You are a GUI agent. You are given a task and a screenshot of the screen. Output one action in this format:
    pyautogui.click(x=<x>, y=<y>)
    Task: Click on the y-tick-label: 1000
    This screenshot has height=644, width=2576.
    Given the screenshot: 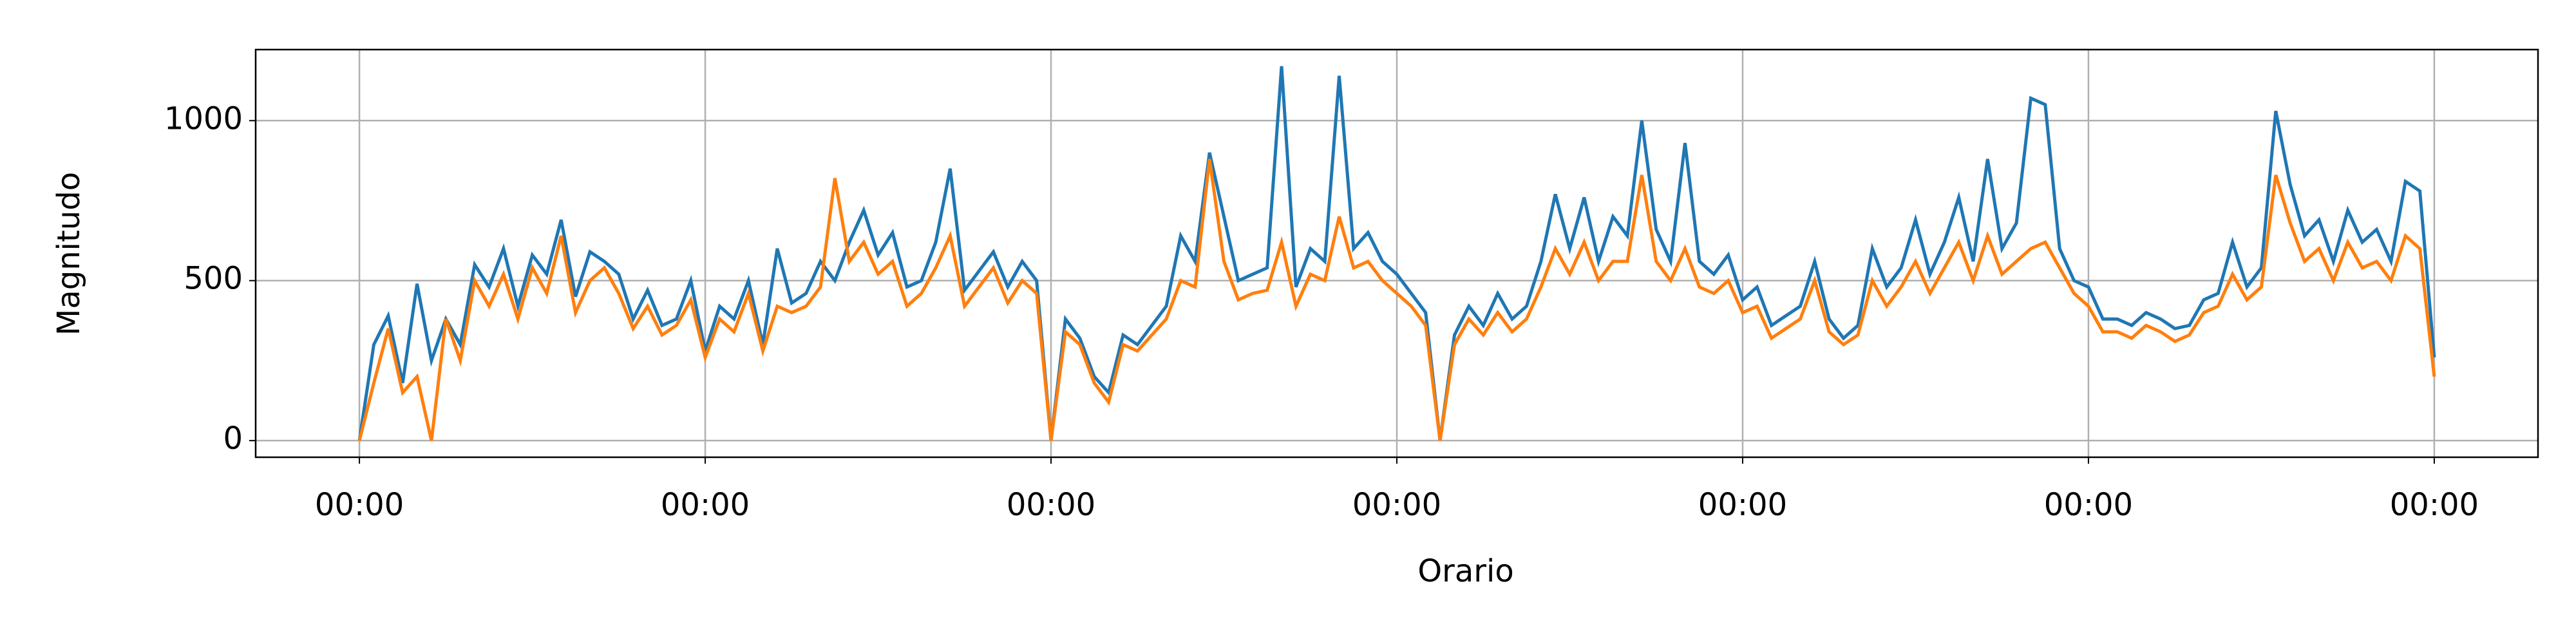 What is the action you would take?
    pyautogui.click(x=203, y=119)
    